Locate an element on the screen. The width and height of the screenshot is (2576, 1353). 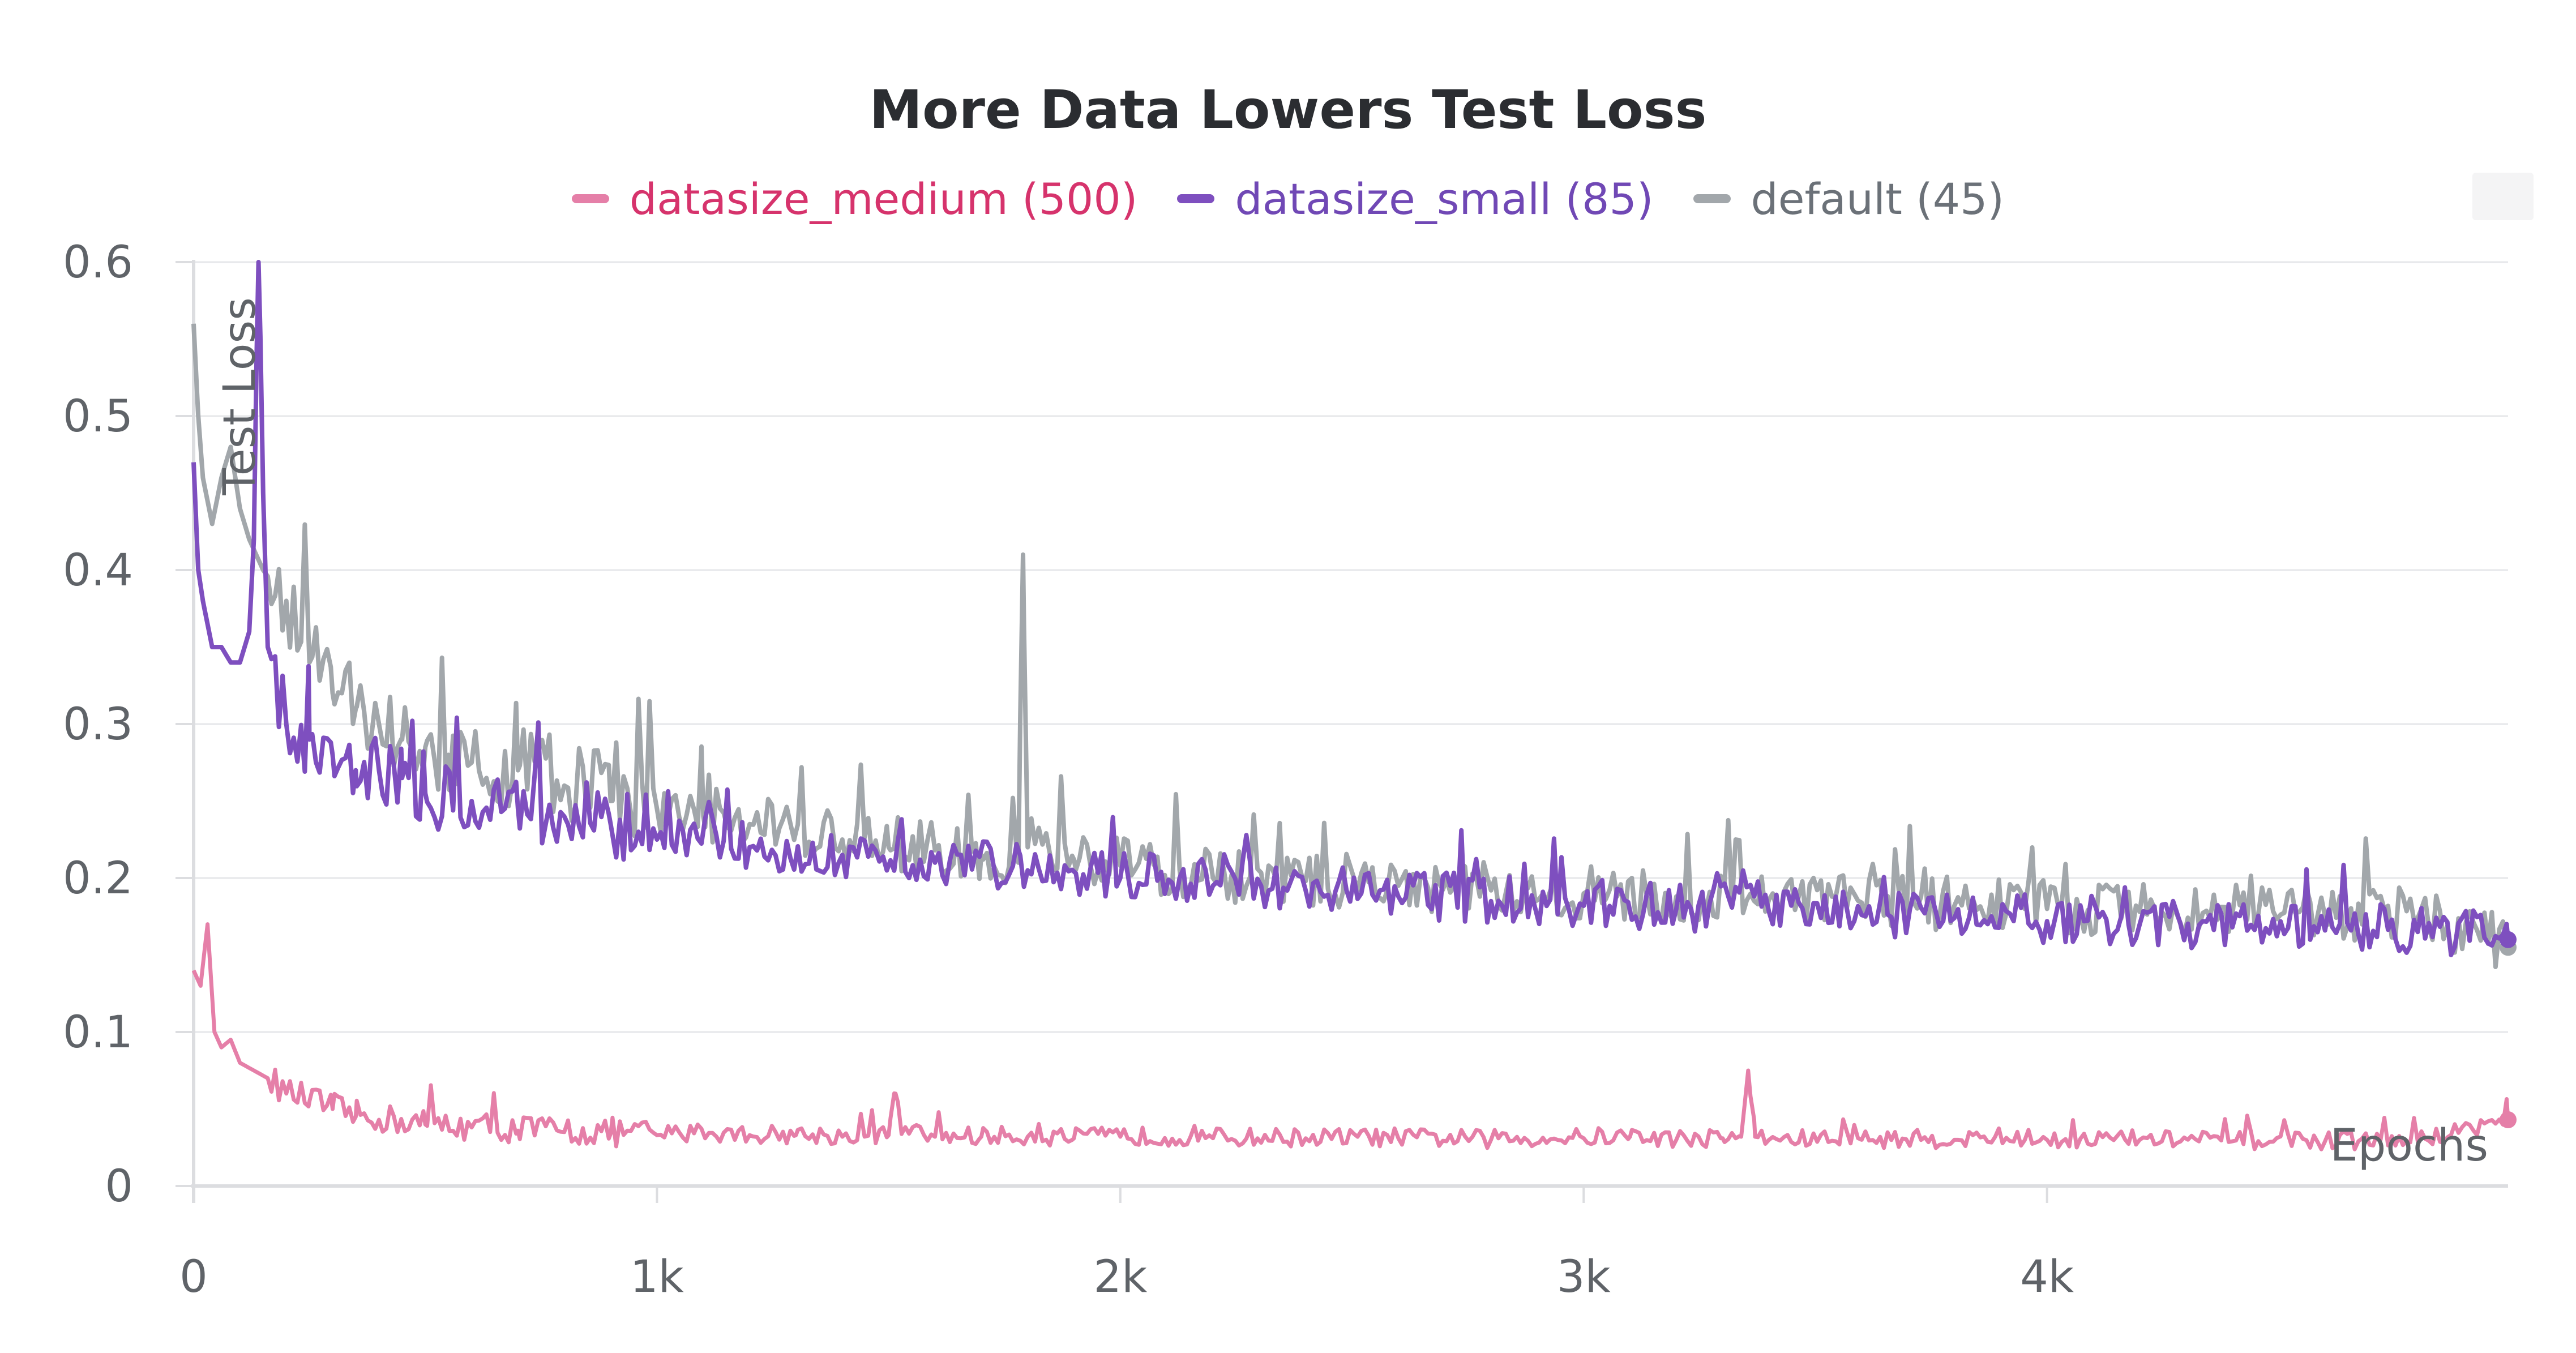
legend-item-default: default (45) is located at coordinates (1849, 198).